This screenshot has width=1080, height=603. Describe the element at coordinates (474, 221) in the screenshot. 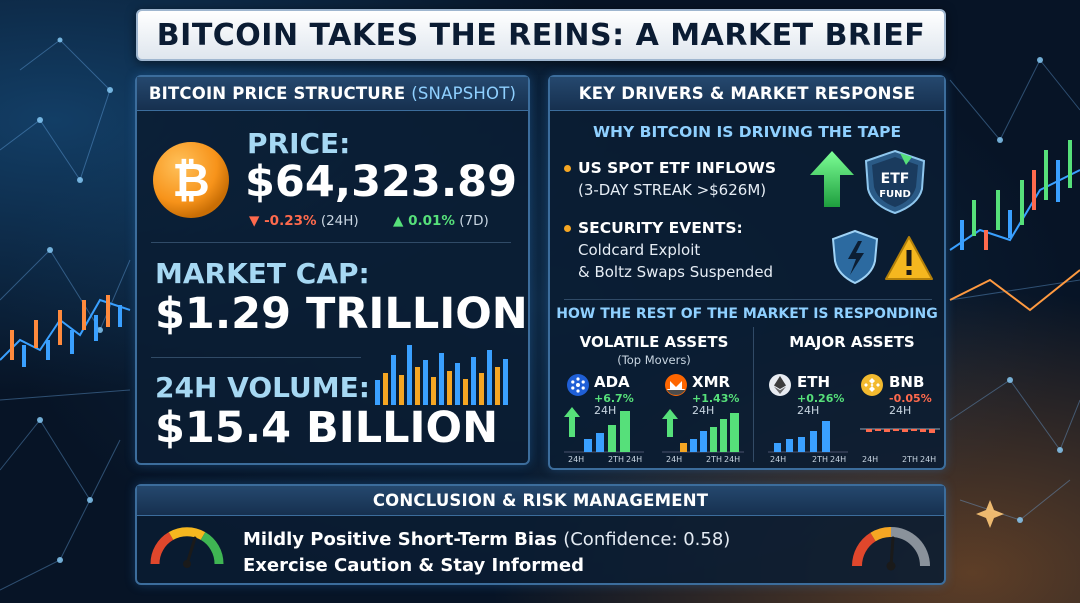

I see `change-7d-period: (7D)` at that location.